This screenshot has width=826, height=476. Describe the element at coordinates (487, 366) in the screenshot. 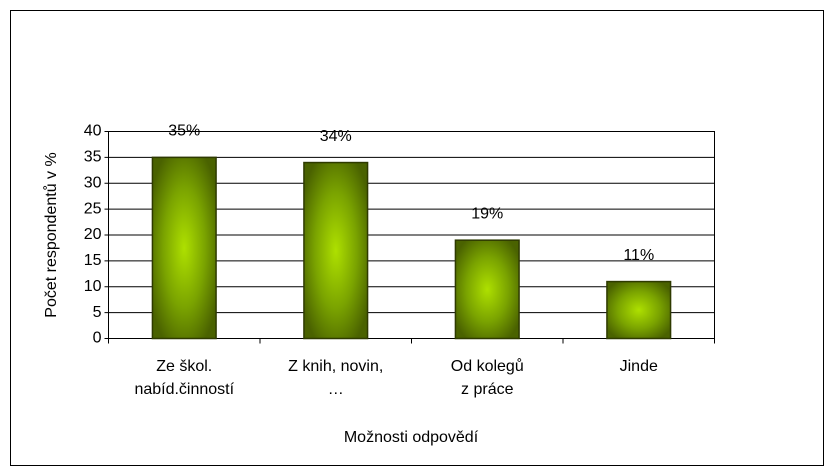

I see `x-tick-label: Od kolegů` at that location.